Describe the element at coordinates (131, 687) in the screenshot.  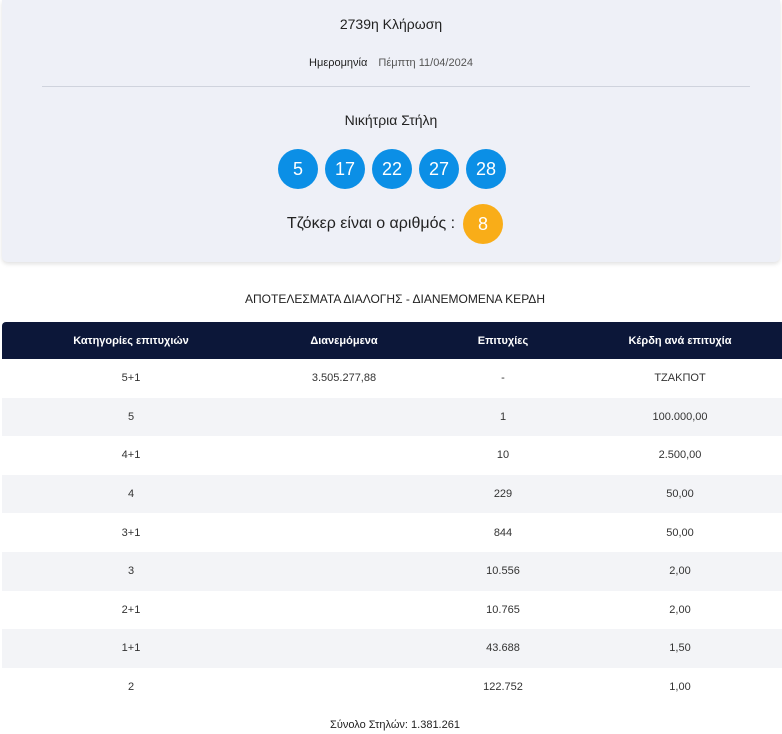
I see `cell-category: 2` at that location.